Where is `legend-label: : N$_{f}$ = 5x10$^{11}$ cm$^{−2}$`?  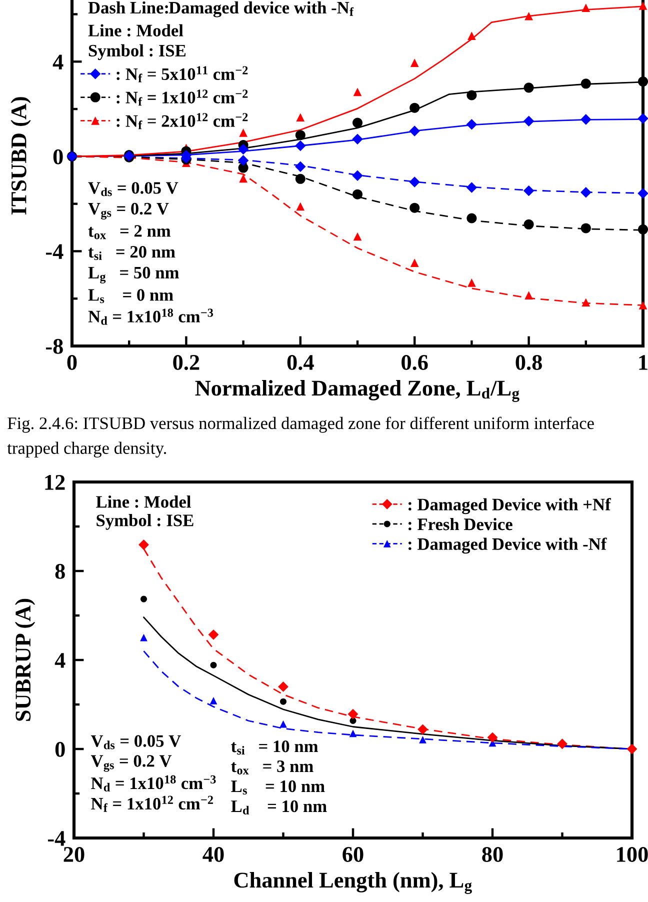 legend-label: : N$_{f}$ = 5x10$^{11}$ cm$^{−2}$ is located at coordinates (182, 74).